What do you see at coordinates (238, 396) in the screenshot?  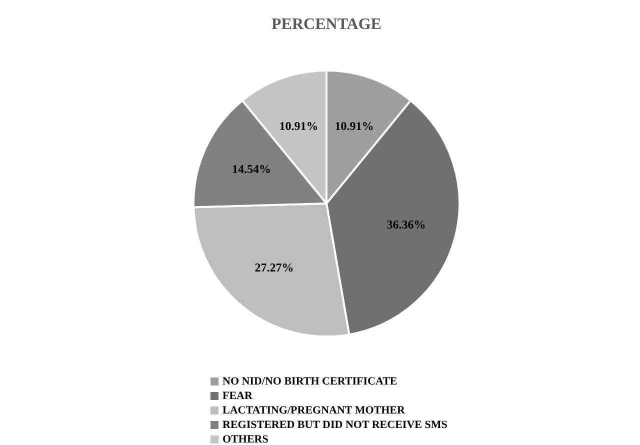 I see `legend-label: FEAR` at bounding box center [238, 396].